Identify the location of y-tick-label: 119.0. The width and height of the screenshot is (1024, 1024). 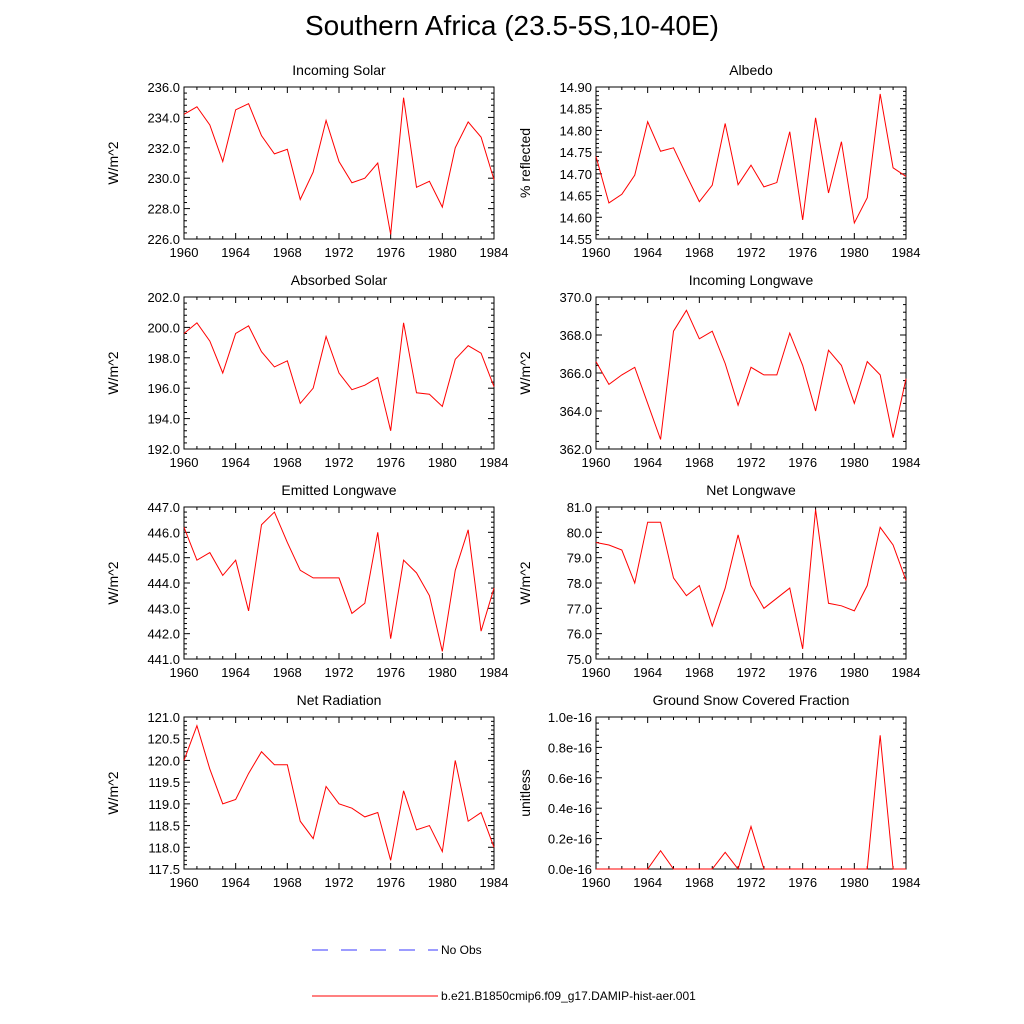
(164, 804).